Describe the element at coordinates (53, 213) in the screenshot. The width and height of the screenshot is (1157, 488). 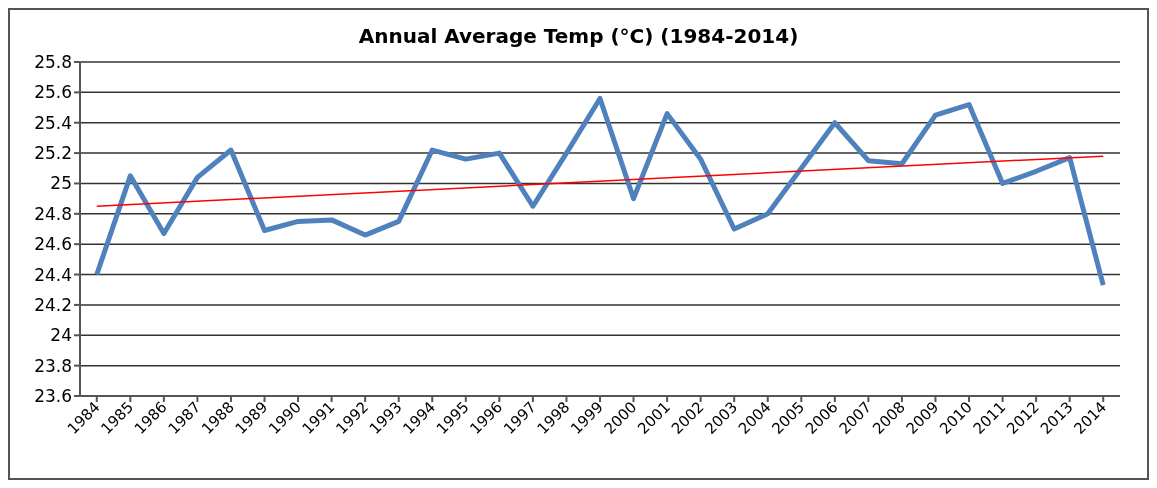
I see `y-tick-label: 24.8` at that location.